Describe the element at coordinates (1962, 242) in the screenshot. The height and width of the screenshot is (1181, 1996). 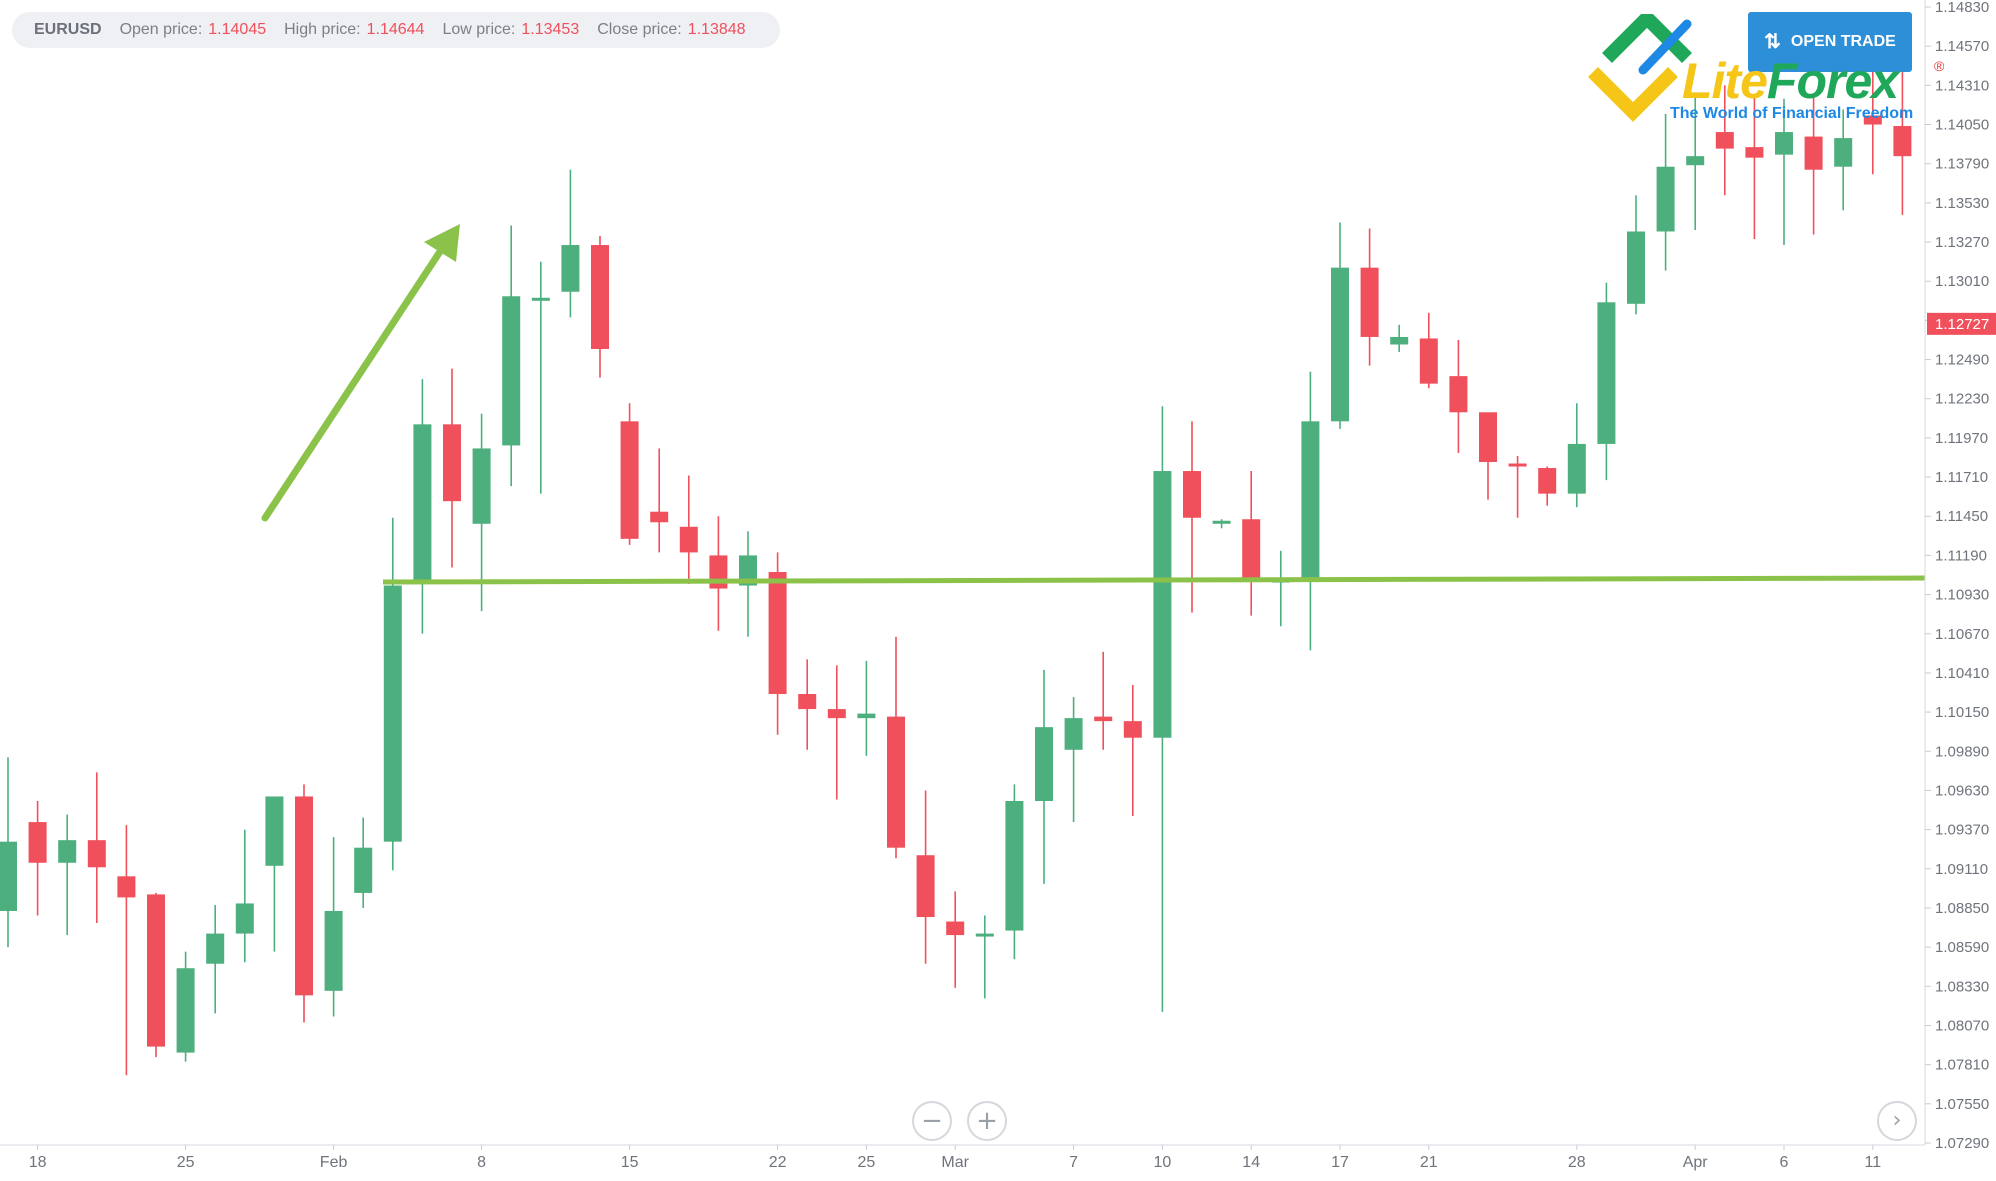
I see `y-tick-label: 1.13270` at that location.